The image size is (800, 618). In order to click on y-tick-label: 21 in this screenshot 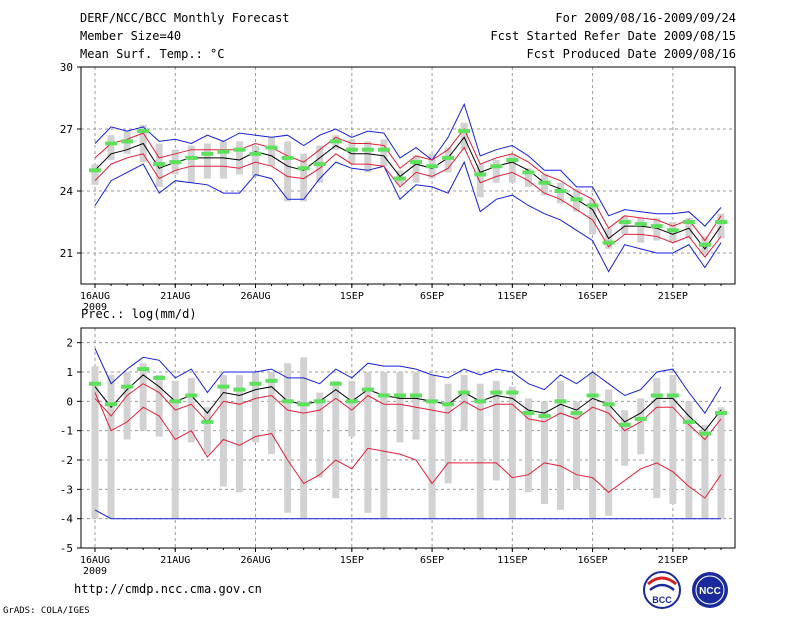, I will do `click(66, 253)`.